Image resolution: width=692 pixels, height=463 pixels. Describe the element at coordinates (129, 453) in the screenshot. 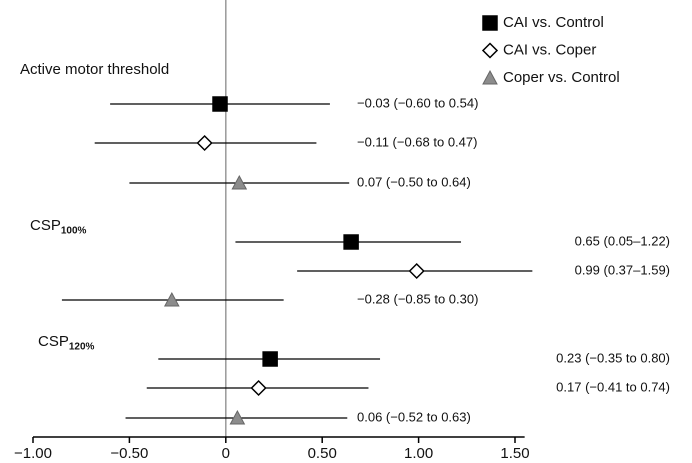

I see `x-tick-label: −0.50` at that location.